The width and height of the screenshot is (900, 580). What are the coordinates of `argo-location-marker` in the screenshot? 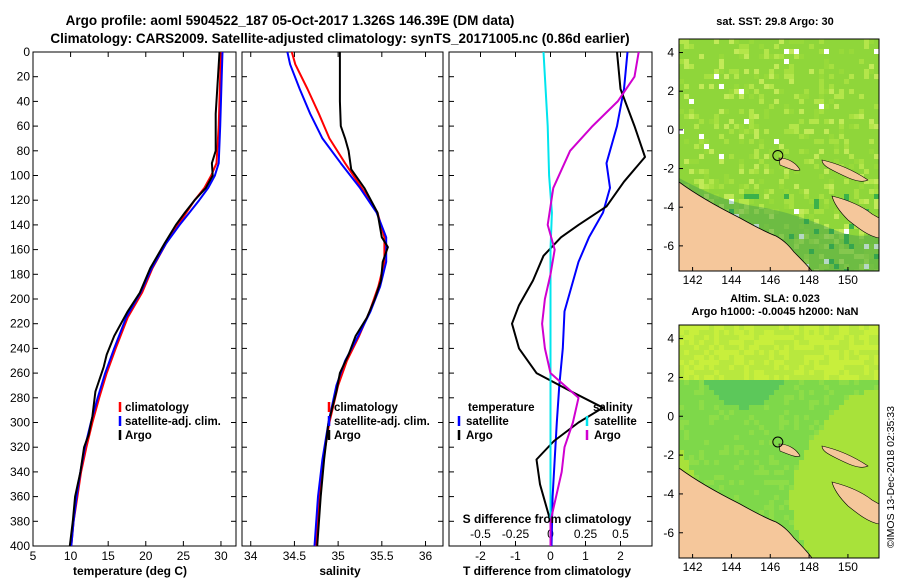 It's located at (778, 442).